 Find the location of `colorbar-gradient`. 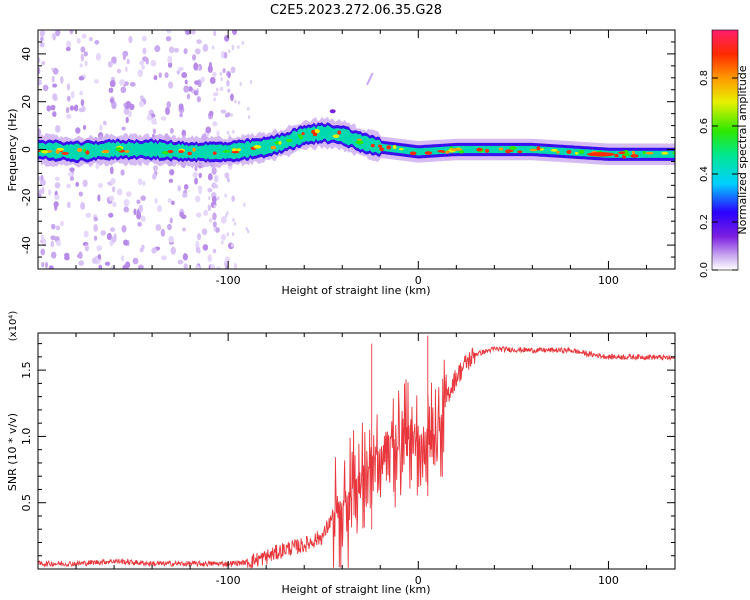

colorbar-gradient is located at coordinates (725, 150).